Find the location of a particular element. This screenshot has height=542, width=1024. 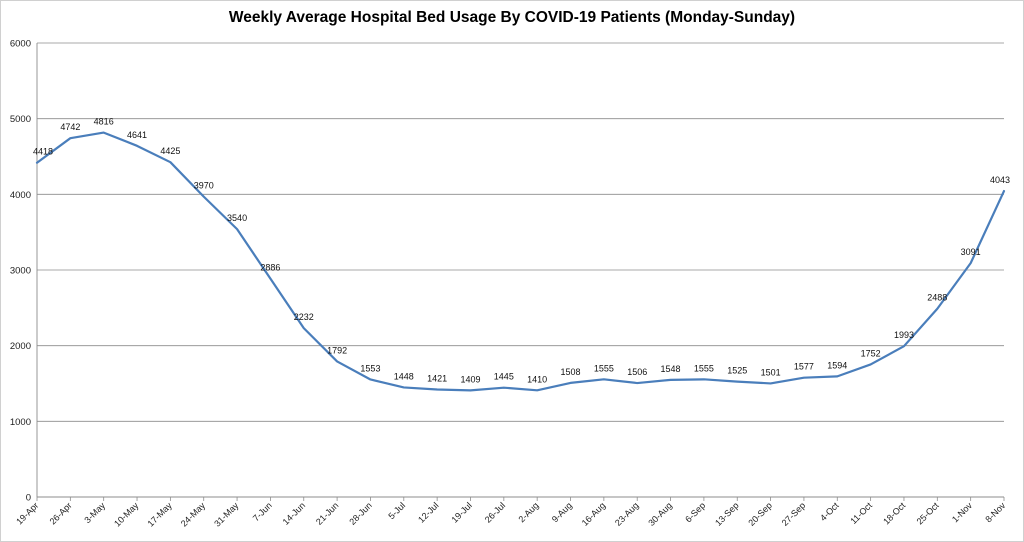

data-label: 1410 is located at coordinates (537, 379).